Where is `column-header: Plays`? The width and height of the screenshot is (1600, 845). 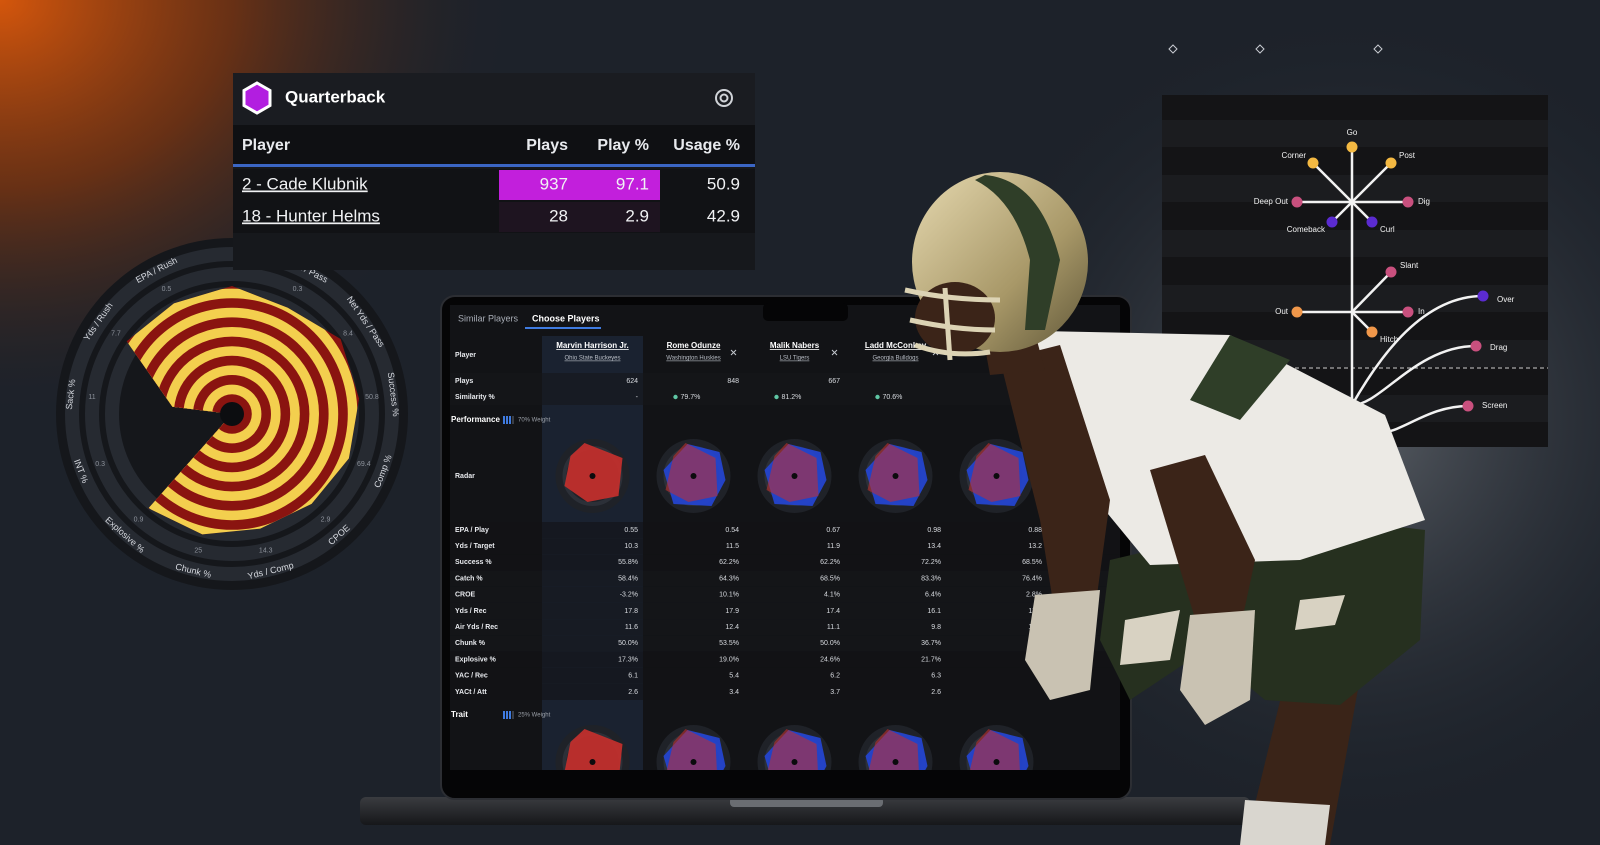
column-header: Plays is located at coordinates (547, 145).